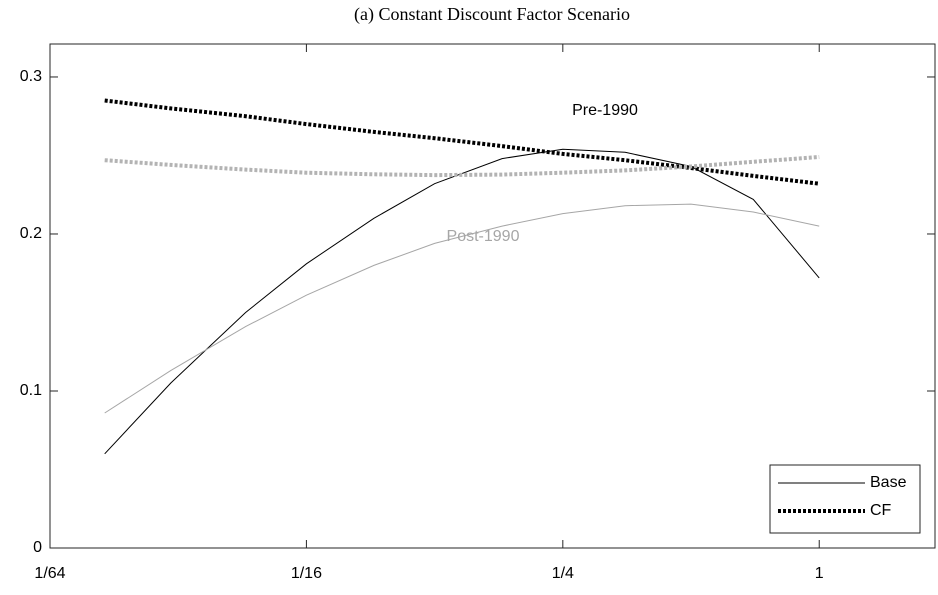  What do you see at coordinates (31, 390) in the screenshot?
I see `y-tick-label: 0.1` at bounding box center [31, 390].